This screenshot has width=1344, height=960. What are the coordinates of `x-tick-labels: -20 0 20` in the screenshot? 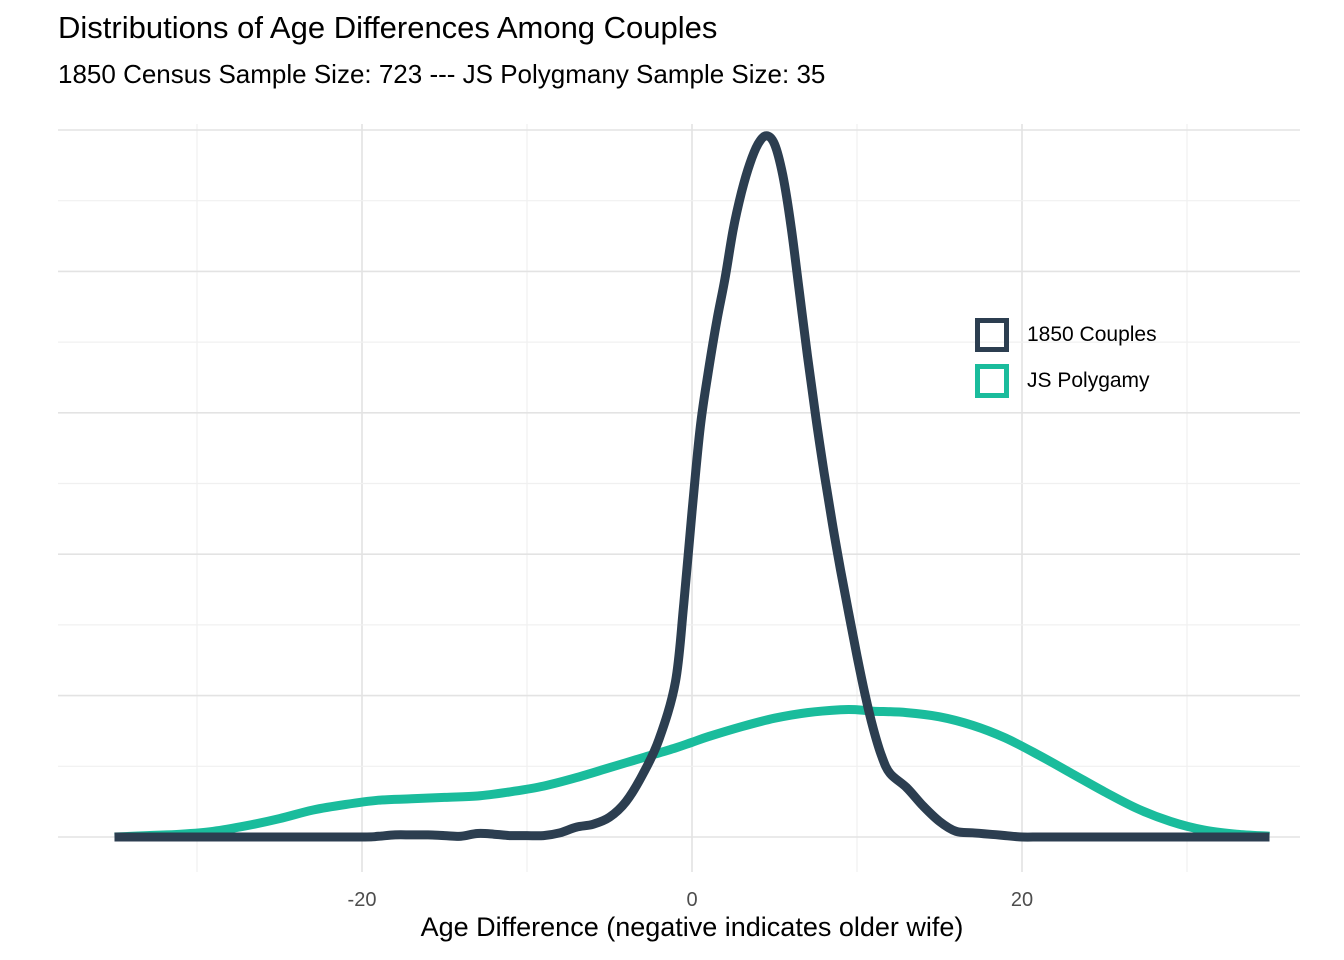 It's located at (691, 900).